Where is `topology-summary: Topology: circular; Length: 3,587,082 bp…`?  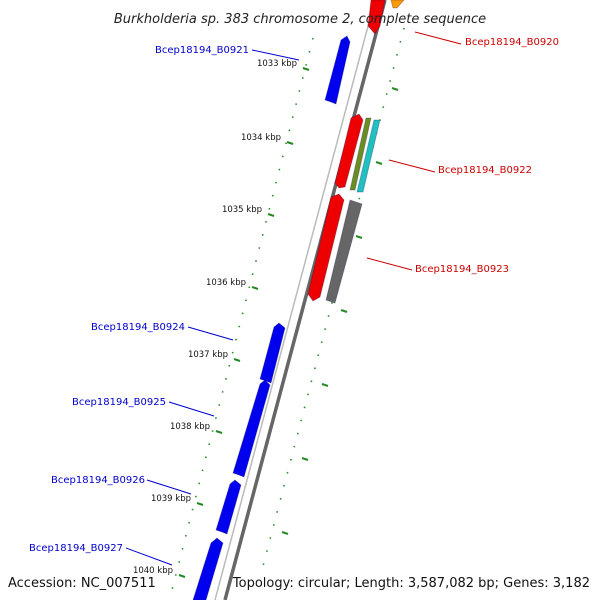 topology-summary: Topology: circular; Length: 3,587,082 bp… is located at coordinates (411, 583).